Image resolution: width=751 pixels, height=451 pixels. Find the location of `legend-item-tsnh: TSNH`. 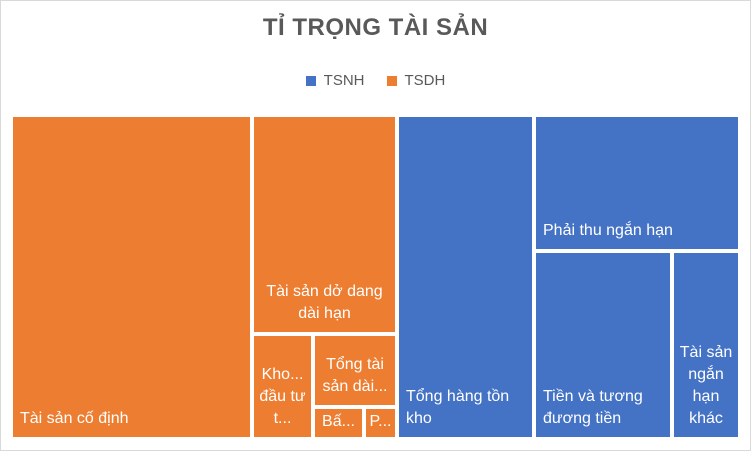

legend-item-tsnh: TSNH is located at coordinates (335, 80).